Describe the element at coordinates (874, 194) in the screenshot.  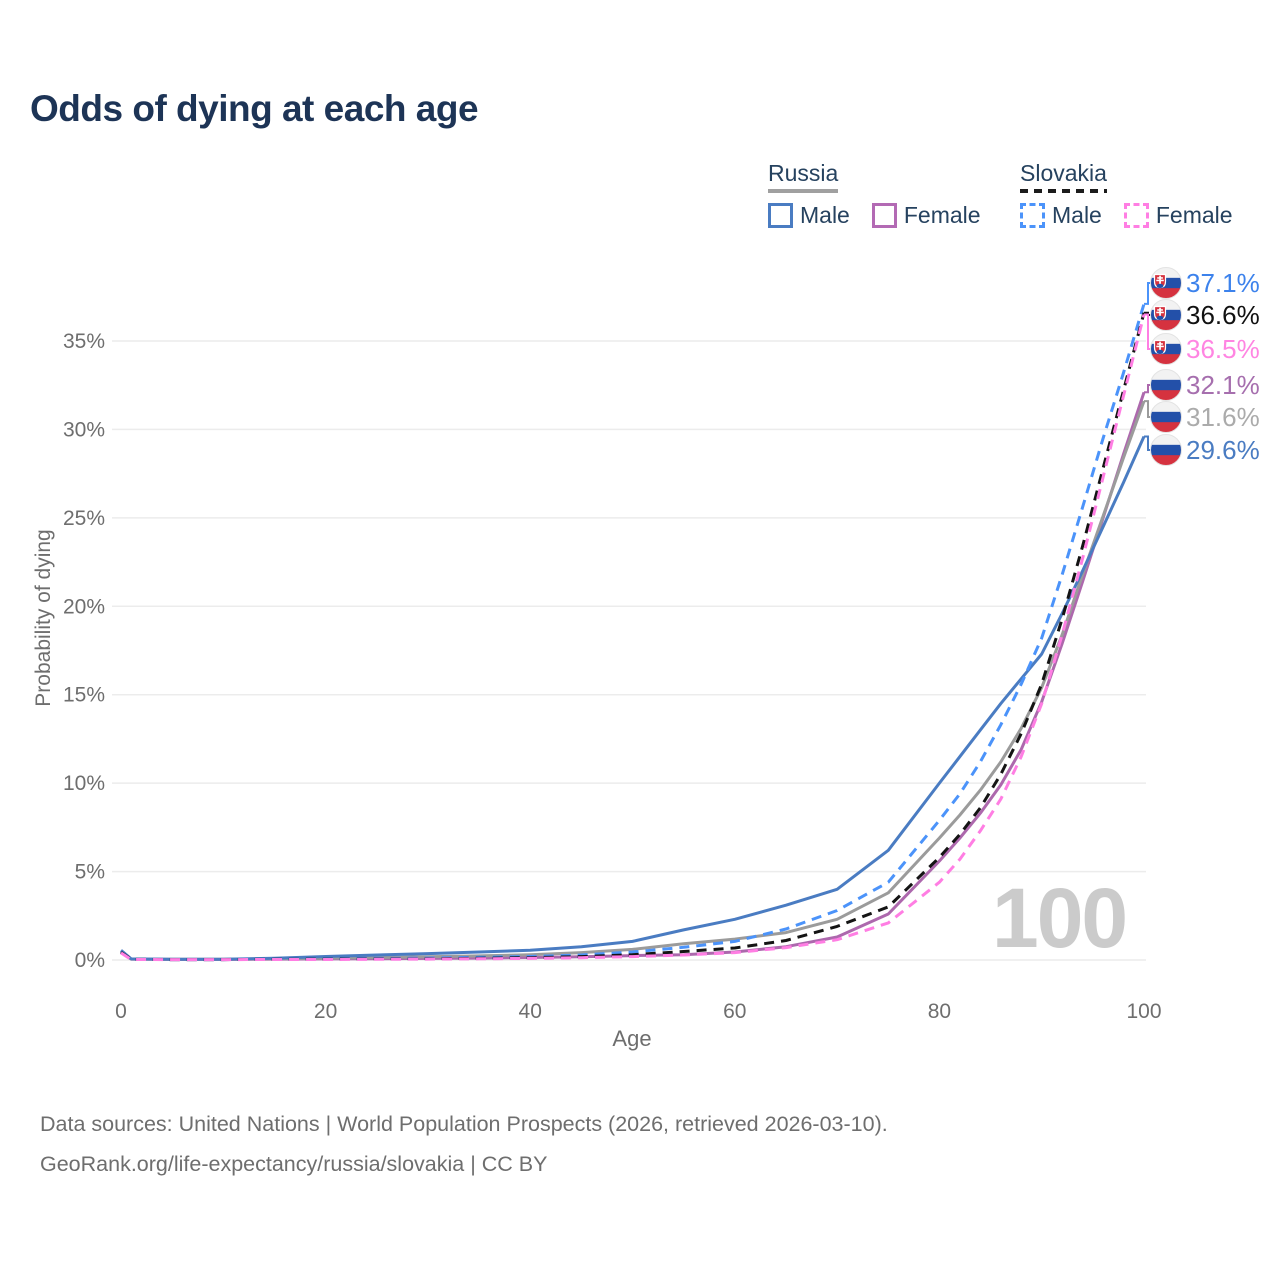
I see `legend-group-russia: Russia Male Female` at that location.